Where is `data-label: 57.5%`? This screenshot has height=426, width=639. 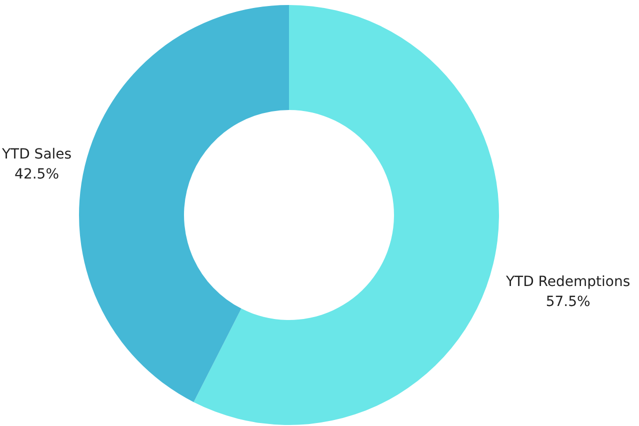
data-label: 57.5% is located at coordinates (568, 302).